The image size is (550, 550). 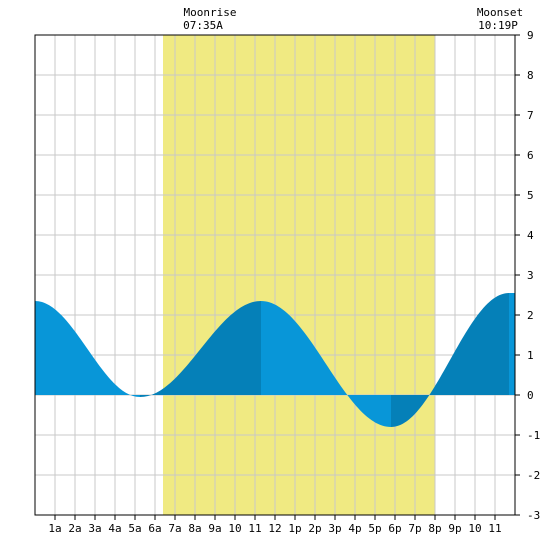 What do you see at coordinates (530, 395) in the screenshot?
I see `y-tick-label: 0` at bounding box center [530, 395].